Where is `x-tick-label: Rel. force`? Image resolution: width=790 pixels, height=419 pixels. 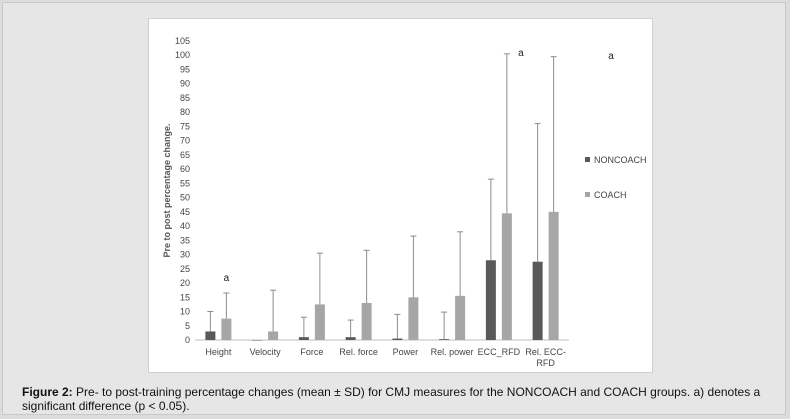
x-tick-label: Rel. force is located at coordinates (358, 352).